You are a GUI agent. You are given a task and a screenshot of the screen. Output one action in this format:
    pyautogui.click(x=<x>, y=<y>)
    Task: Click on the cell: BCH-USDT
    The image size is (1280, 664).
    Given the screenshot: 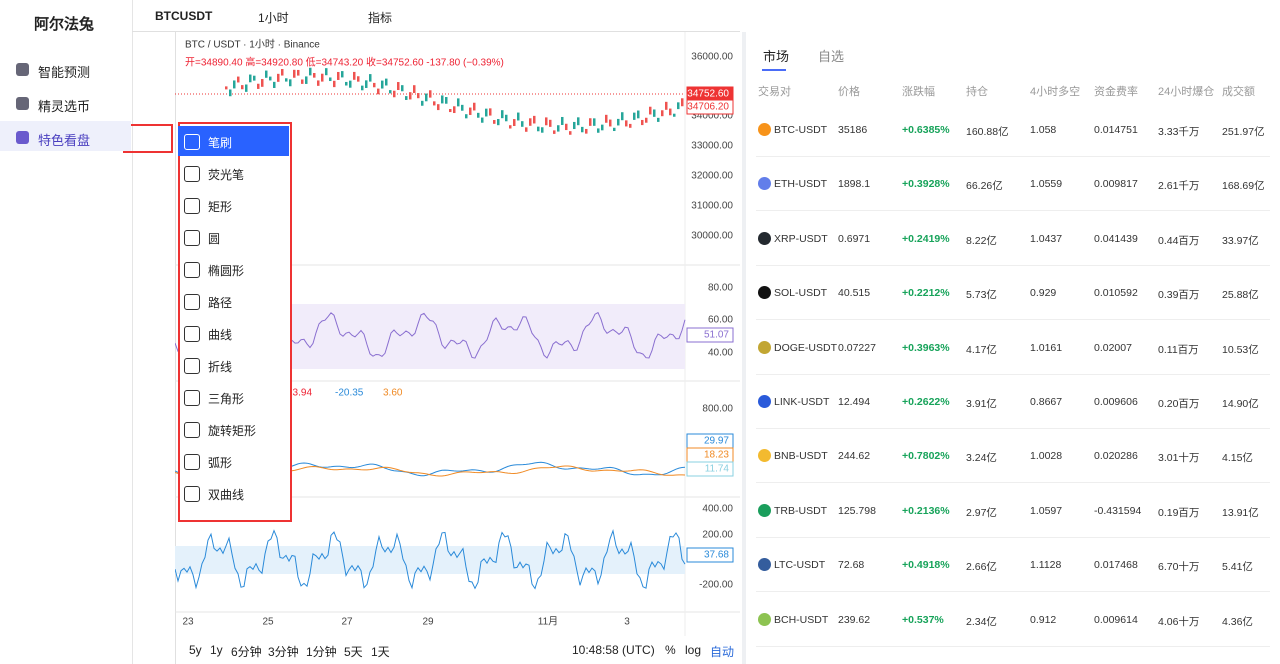 What is the action you would take?
    pyautogui.click(x=801, y=619)
    